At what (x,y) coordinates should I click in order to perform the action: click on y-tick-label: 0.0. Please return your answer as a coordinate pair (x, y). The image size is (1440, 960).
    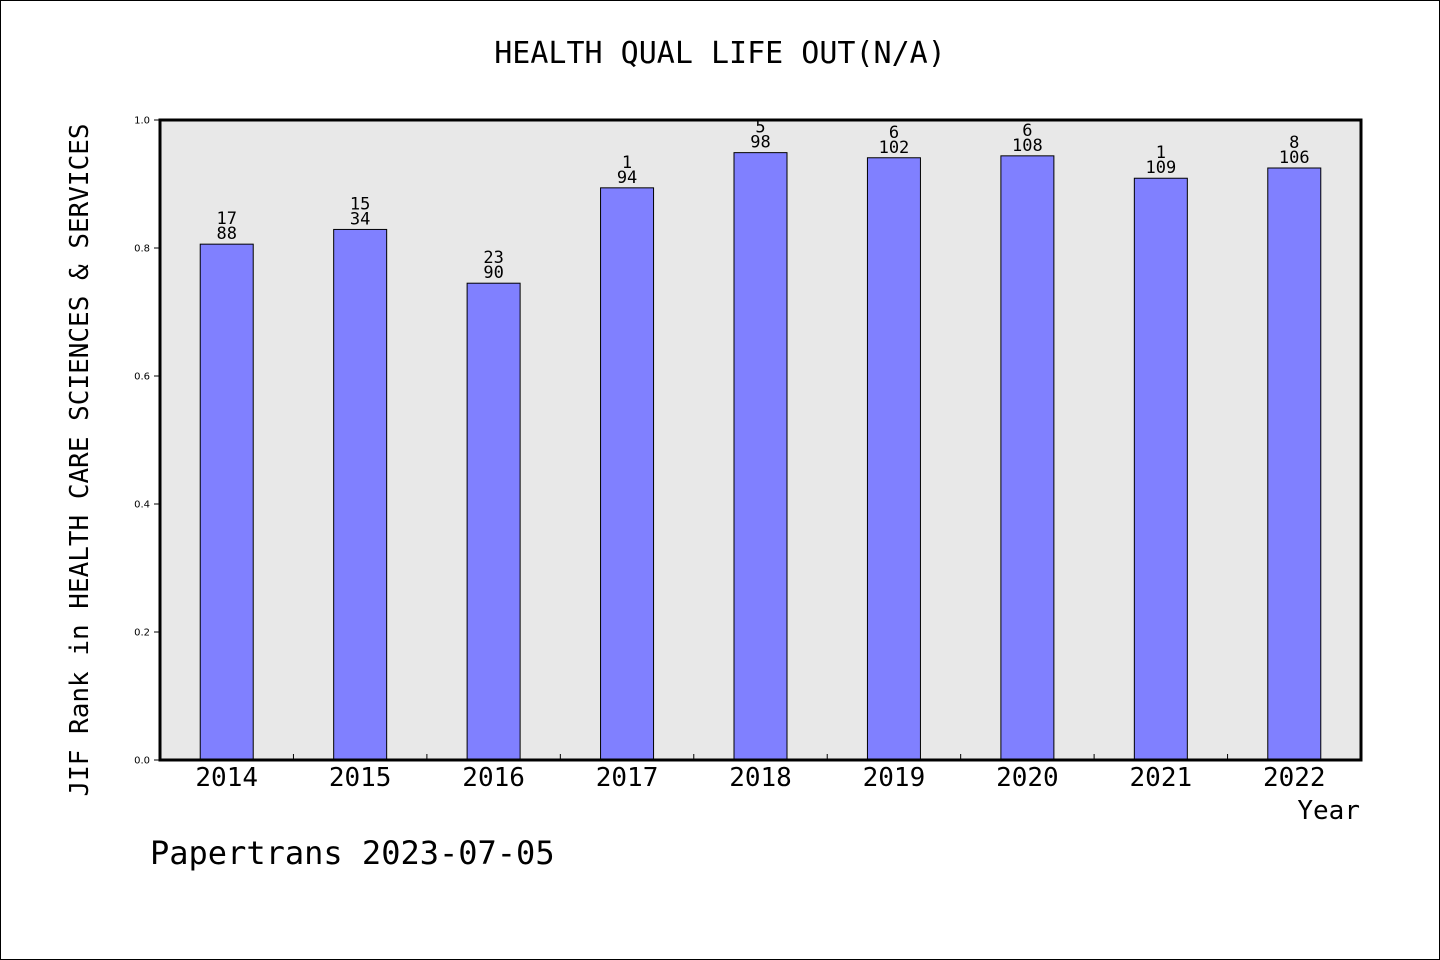
    Looking at the image, I should click on (142, 761).